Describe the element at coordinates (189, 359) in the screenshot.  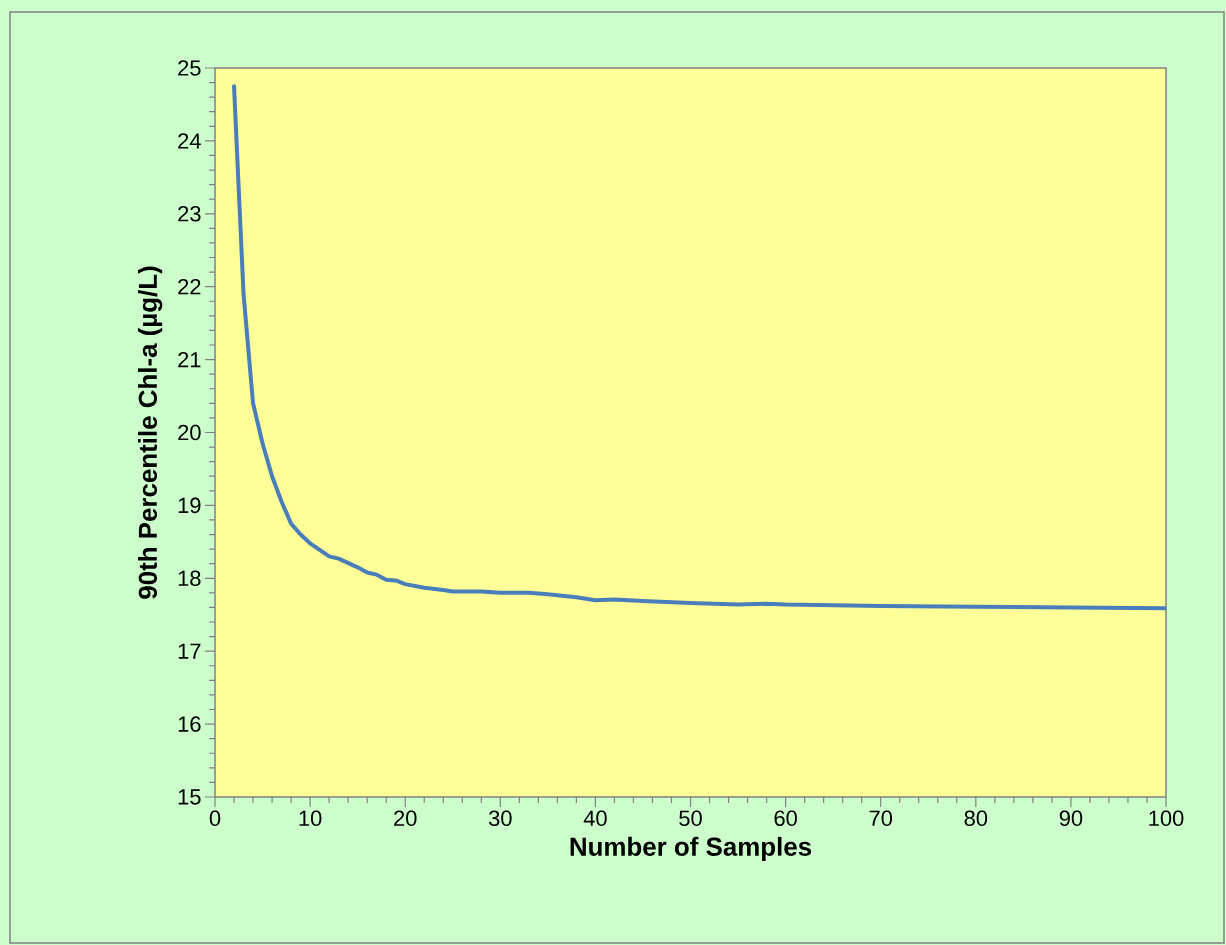
I see `y-tick-label: 21` at that location.